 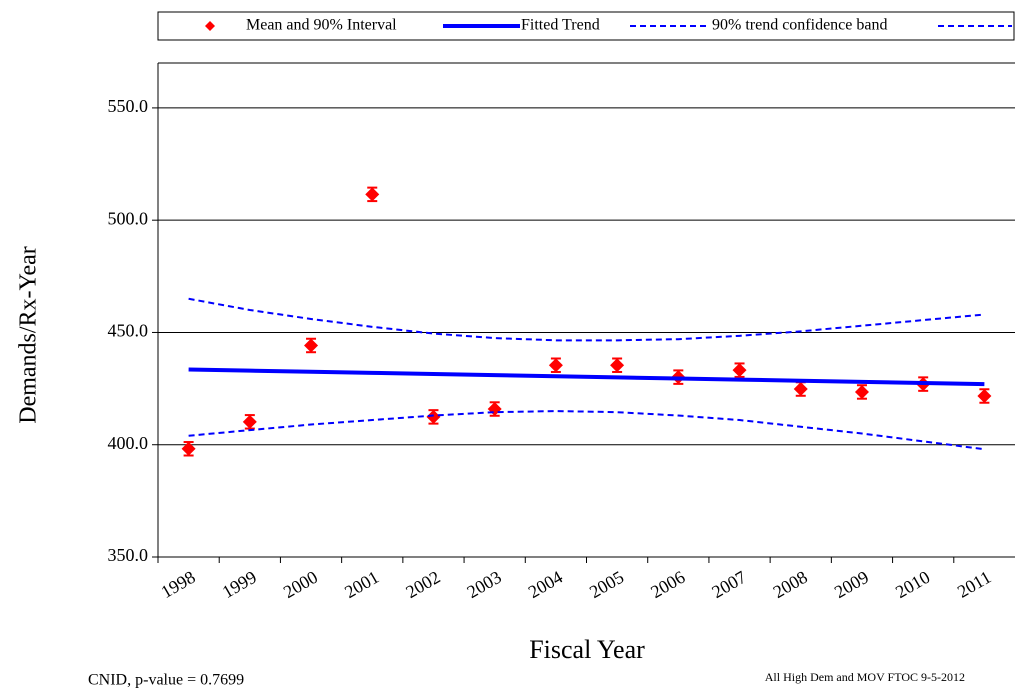 What do you see at coordinates (422, 584) in the screenshot?
I see `x-tick-label: 2002` at bounding box center [422, 584].